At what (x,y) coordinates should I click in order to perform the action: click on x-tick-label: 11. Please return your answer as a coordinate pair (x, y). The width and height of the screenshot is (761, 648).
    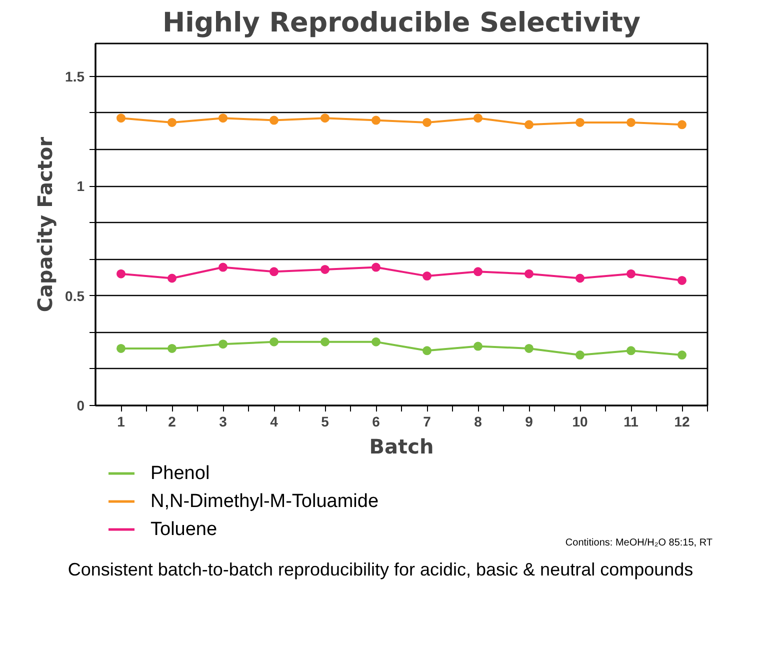
    Looking at the image, I should click on (631, 422).